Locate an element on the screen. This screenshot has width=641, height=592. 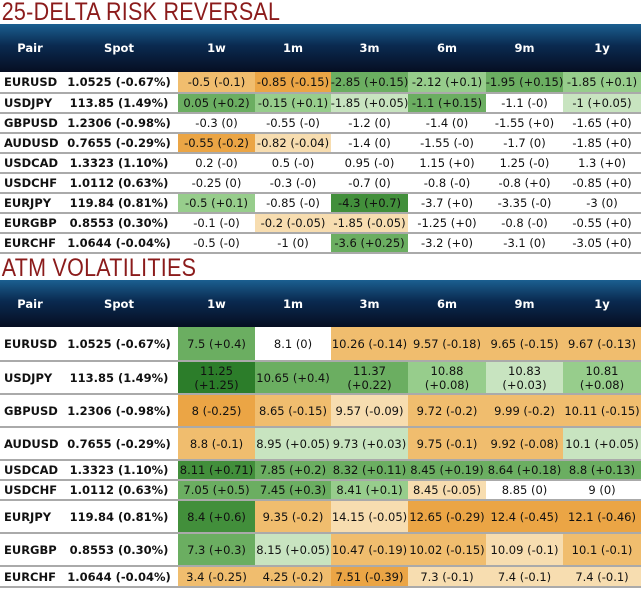
pair-cell: EURGBP is located at coordinates (30, 223).